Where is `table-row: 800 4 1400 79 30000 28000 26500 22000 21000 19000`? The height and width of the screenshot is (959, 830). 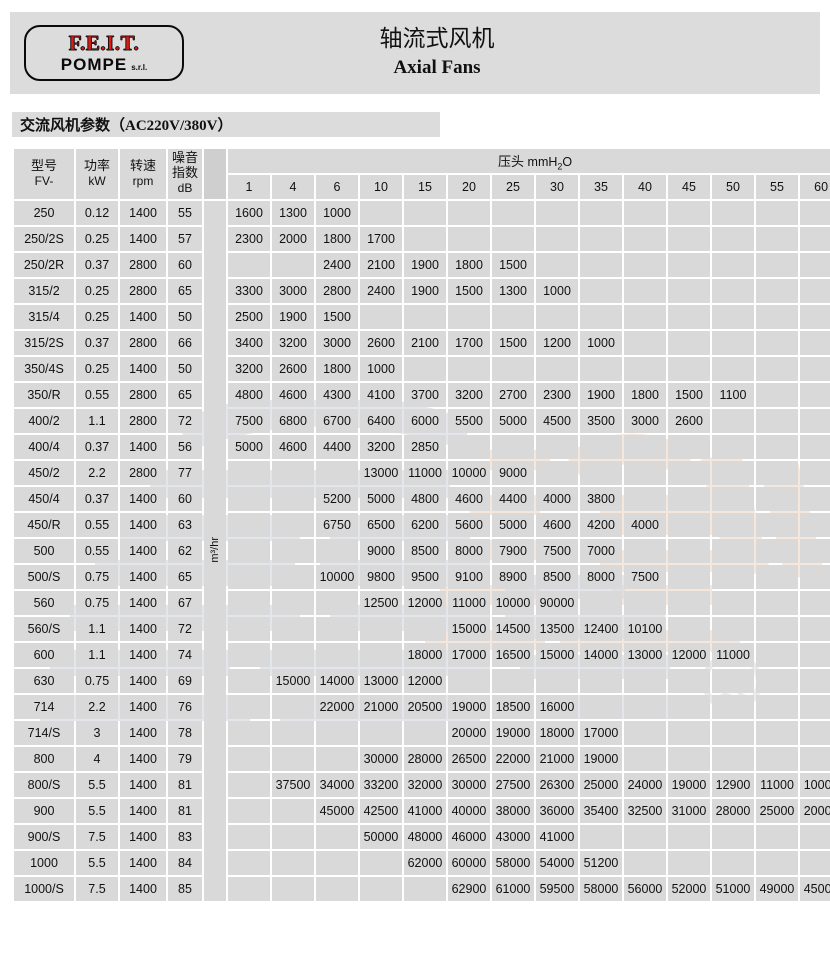
table-row: 800 4 1400 79 30000 28000 26500 22000 21000 19000 is located at coordinates (422, 759).